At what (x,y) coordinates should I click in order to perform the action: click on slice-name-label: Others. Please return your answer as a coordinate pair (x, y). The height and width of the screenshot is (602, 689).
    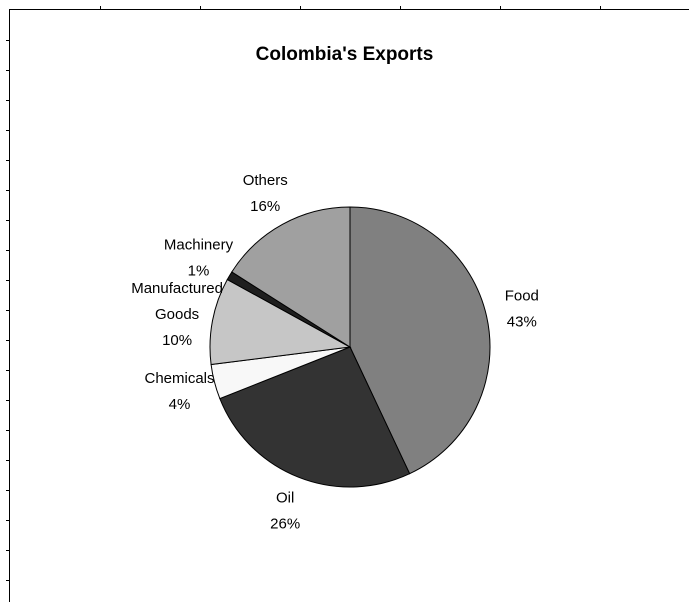
    Looking at the image, I should click on (265, 180).